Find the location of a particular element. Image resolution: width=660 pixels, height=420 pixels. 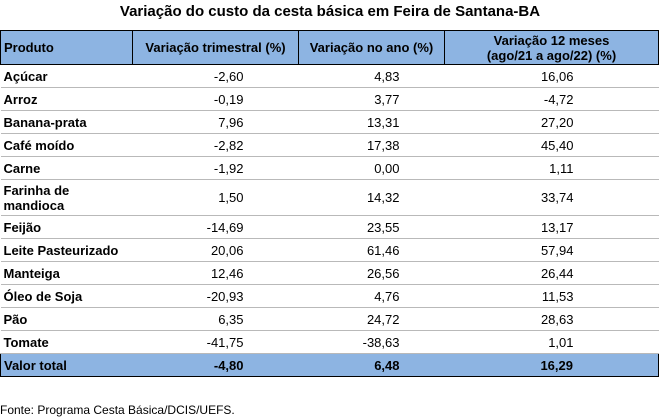

cell-produto: Arroz is located at coordinates (66, 99).